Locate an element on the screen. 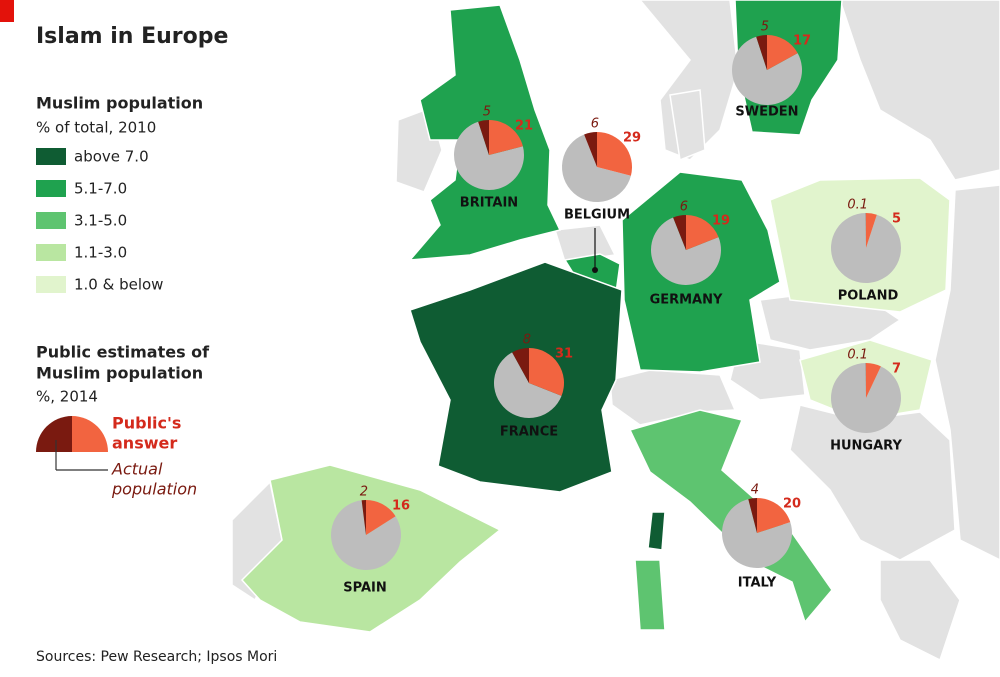 The width and height of the screenshot is (1000, 677). public-label: 21 is located at coordinates (524, 126).